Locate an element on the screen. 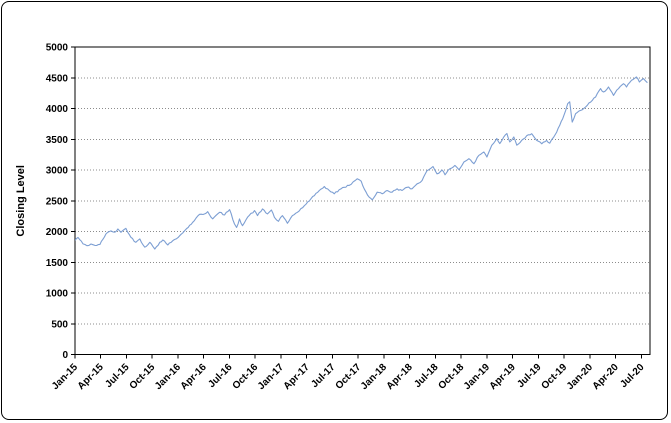  x-tick-label: Jan-19 is located at coordinates (477, 377).